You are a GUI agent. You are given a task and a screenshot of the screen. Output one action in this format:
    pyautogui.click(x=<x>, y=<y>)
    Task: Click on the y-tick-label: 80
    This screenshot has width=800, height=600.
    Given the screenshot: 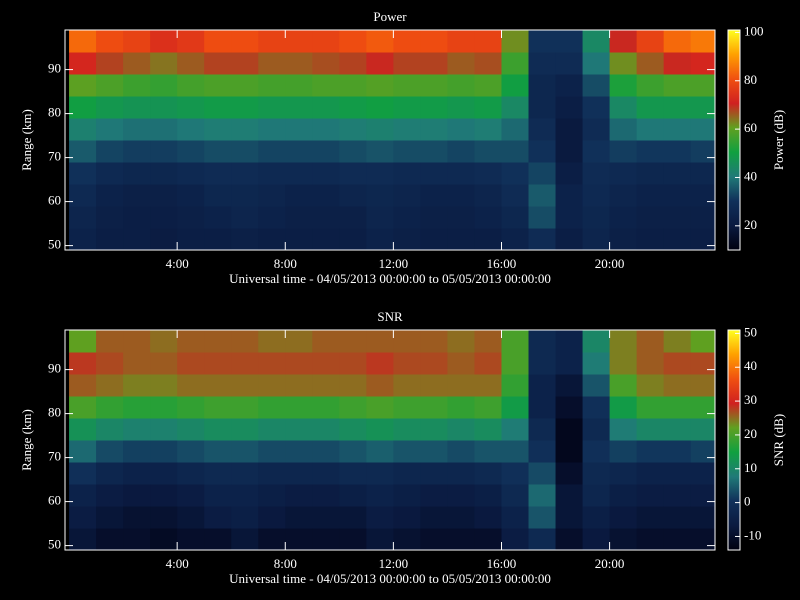 What is the action you would take?
    pyautogui.click(x=54, y=112)
    